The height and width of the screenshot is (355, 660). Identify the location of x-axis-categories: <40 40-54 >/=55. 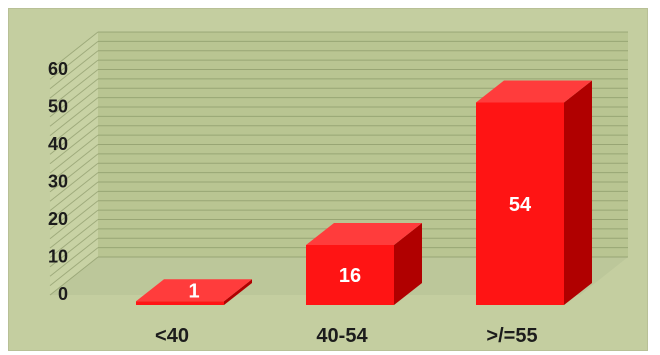
(346, 336).